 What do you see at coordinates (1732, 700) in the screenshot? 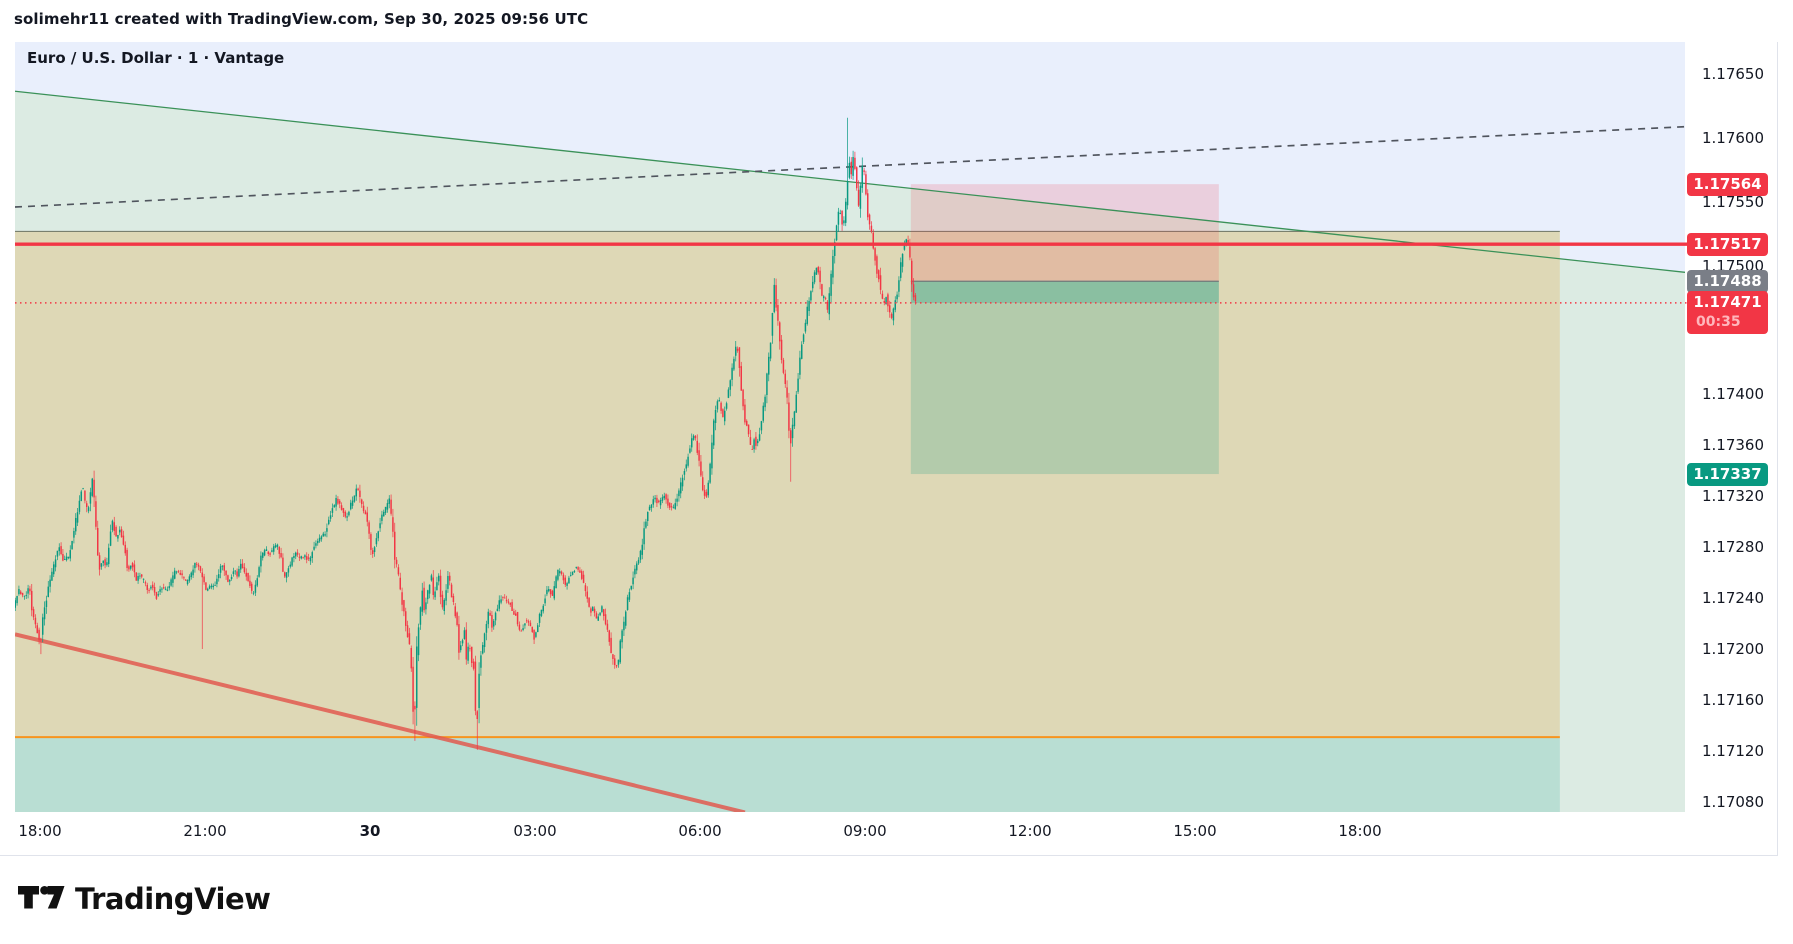
I see `price-axis-label: 1.17160` at bounding box center [1732, 700].